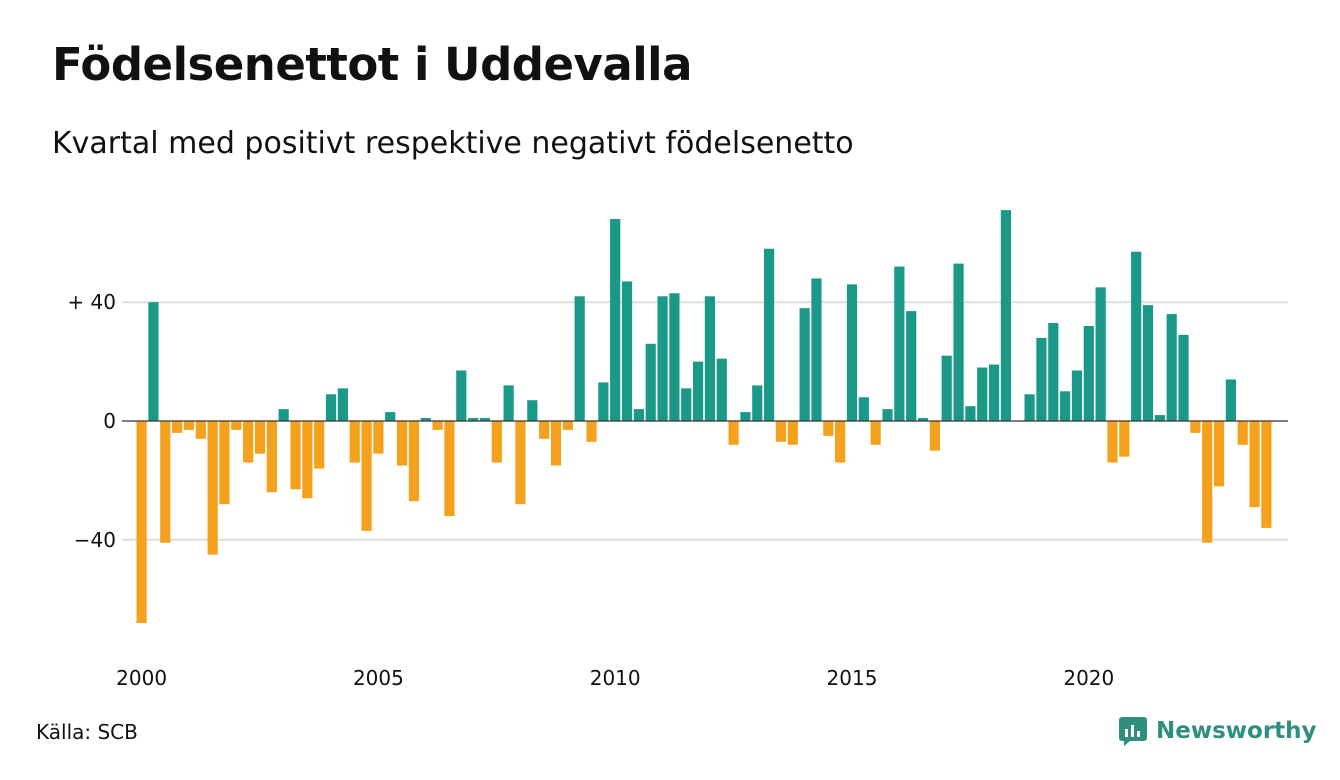  What do you see at coordinates (591, 431) in the screenshot?
I see `bar: 2009 Q3: -7` at bounding box center [591, 431].